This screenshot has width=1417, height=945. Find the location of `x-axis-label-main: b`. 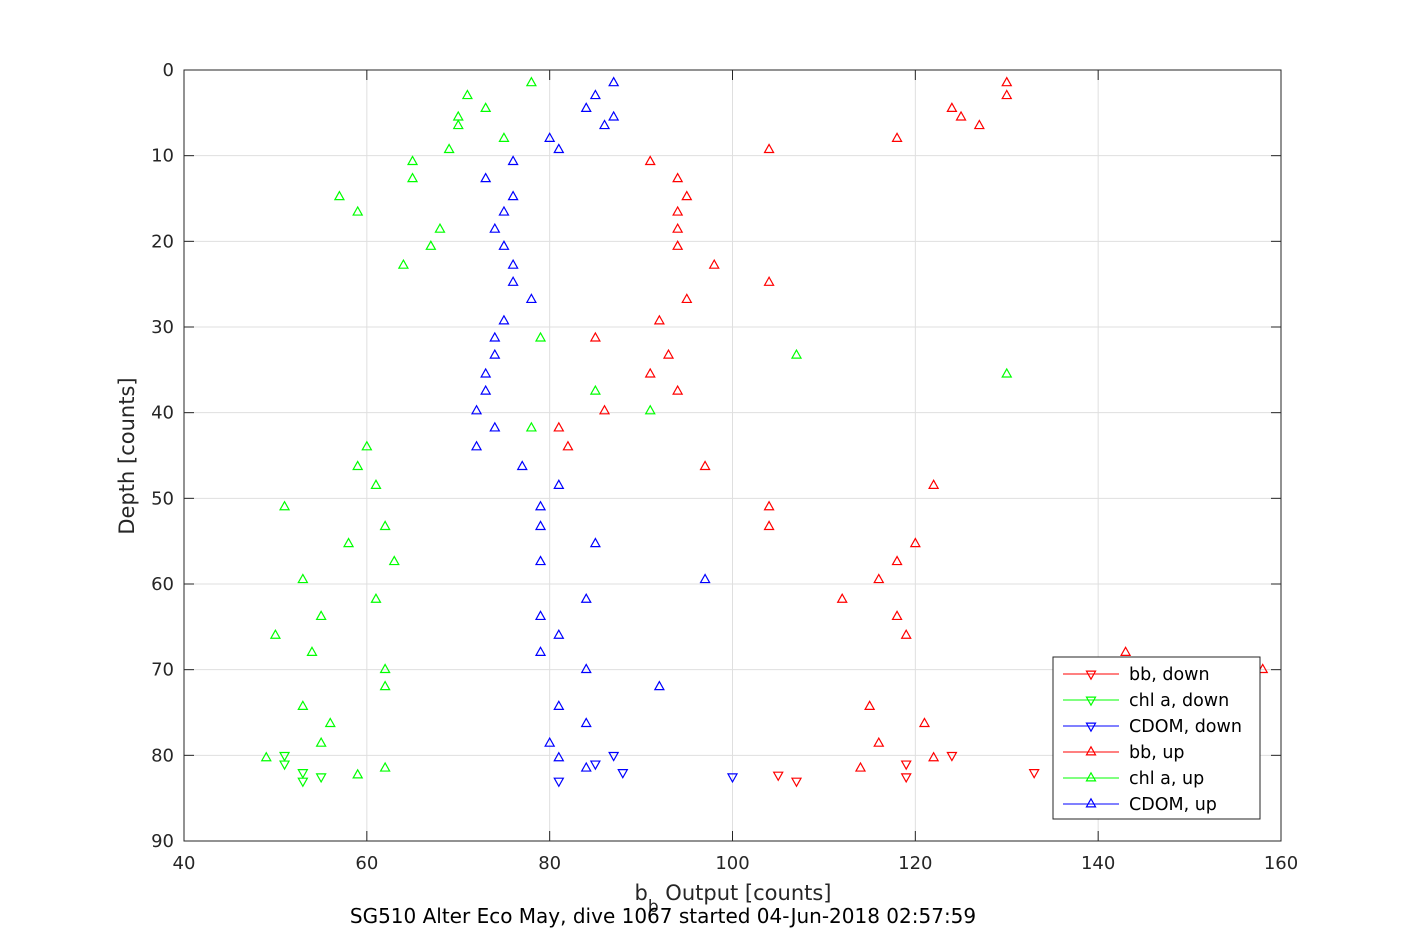

x-axis-label-main: b is located at coordinates (640, 893).